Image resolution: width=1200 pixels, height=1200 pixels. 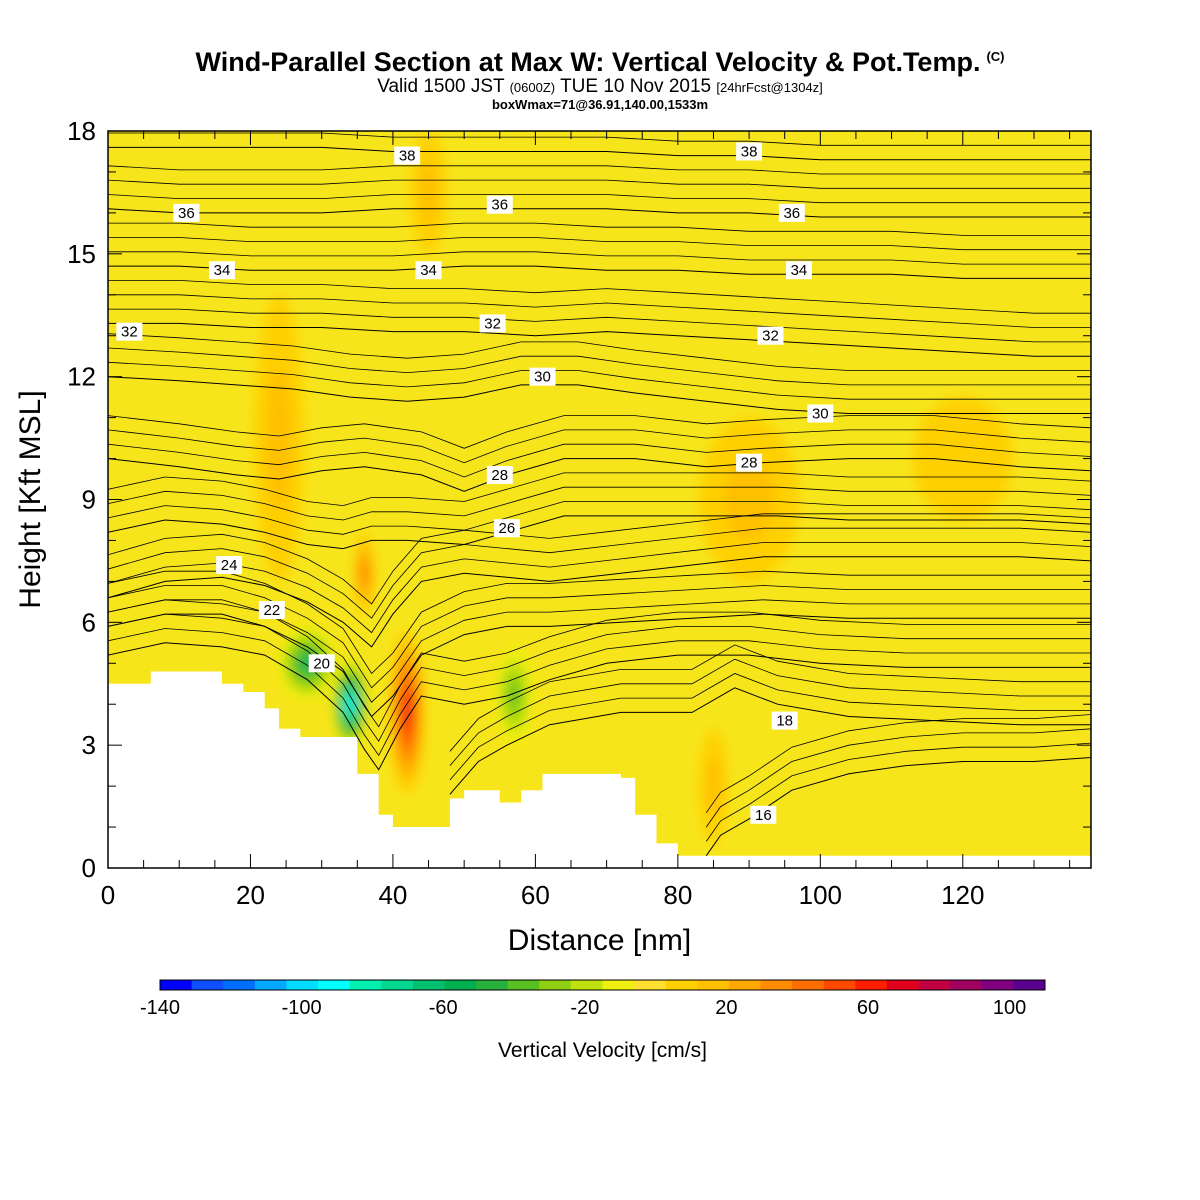 I want to click on colorbar-frame, so click(x=602, y=985).